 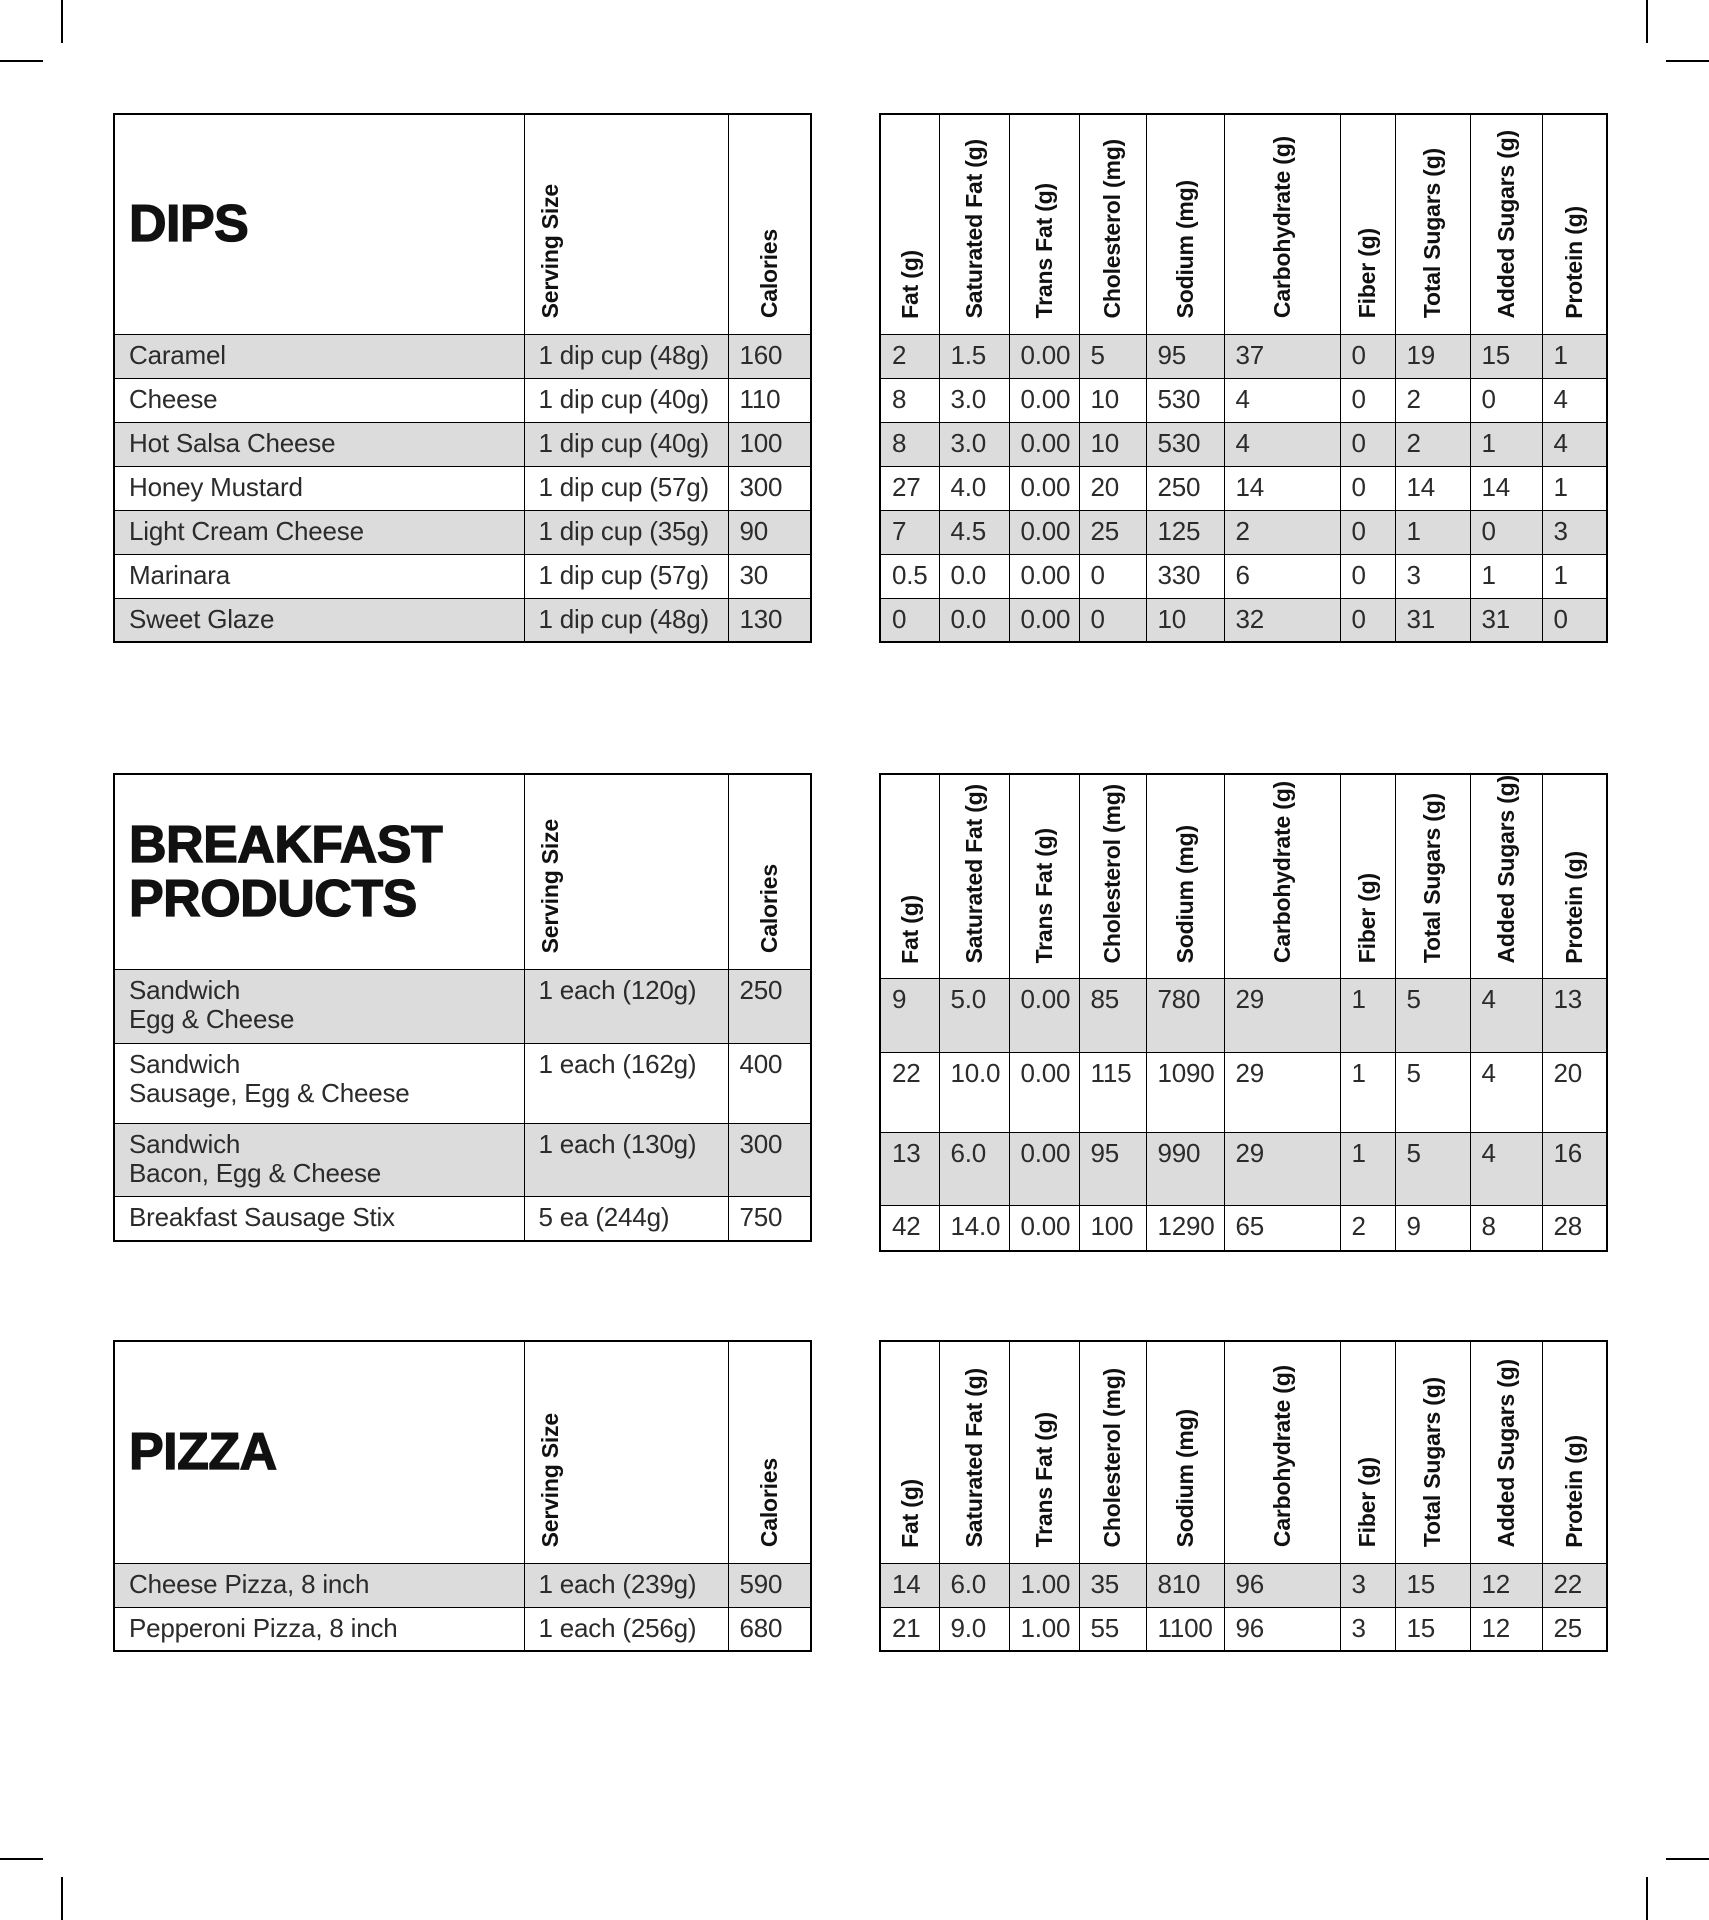 What do you see at coordinates (1243, 356) in the screenshot?
I see `table-row: 2 1.5 0.00 5 95 37 0 19 15 1` at bounding box center [1243, 356].